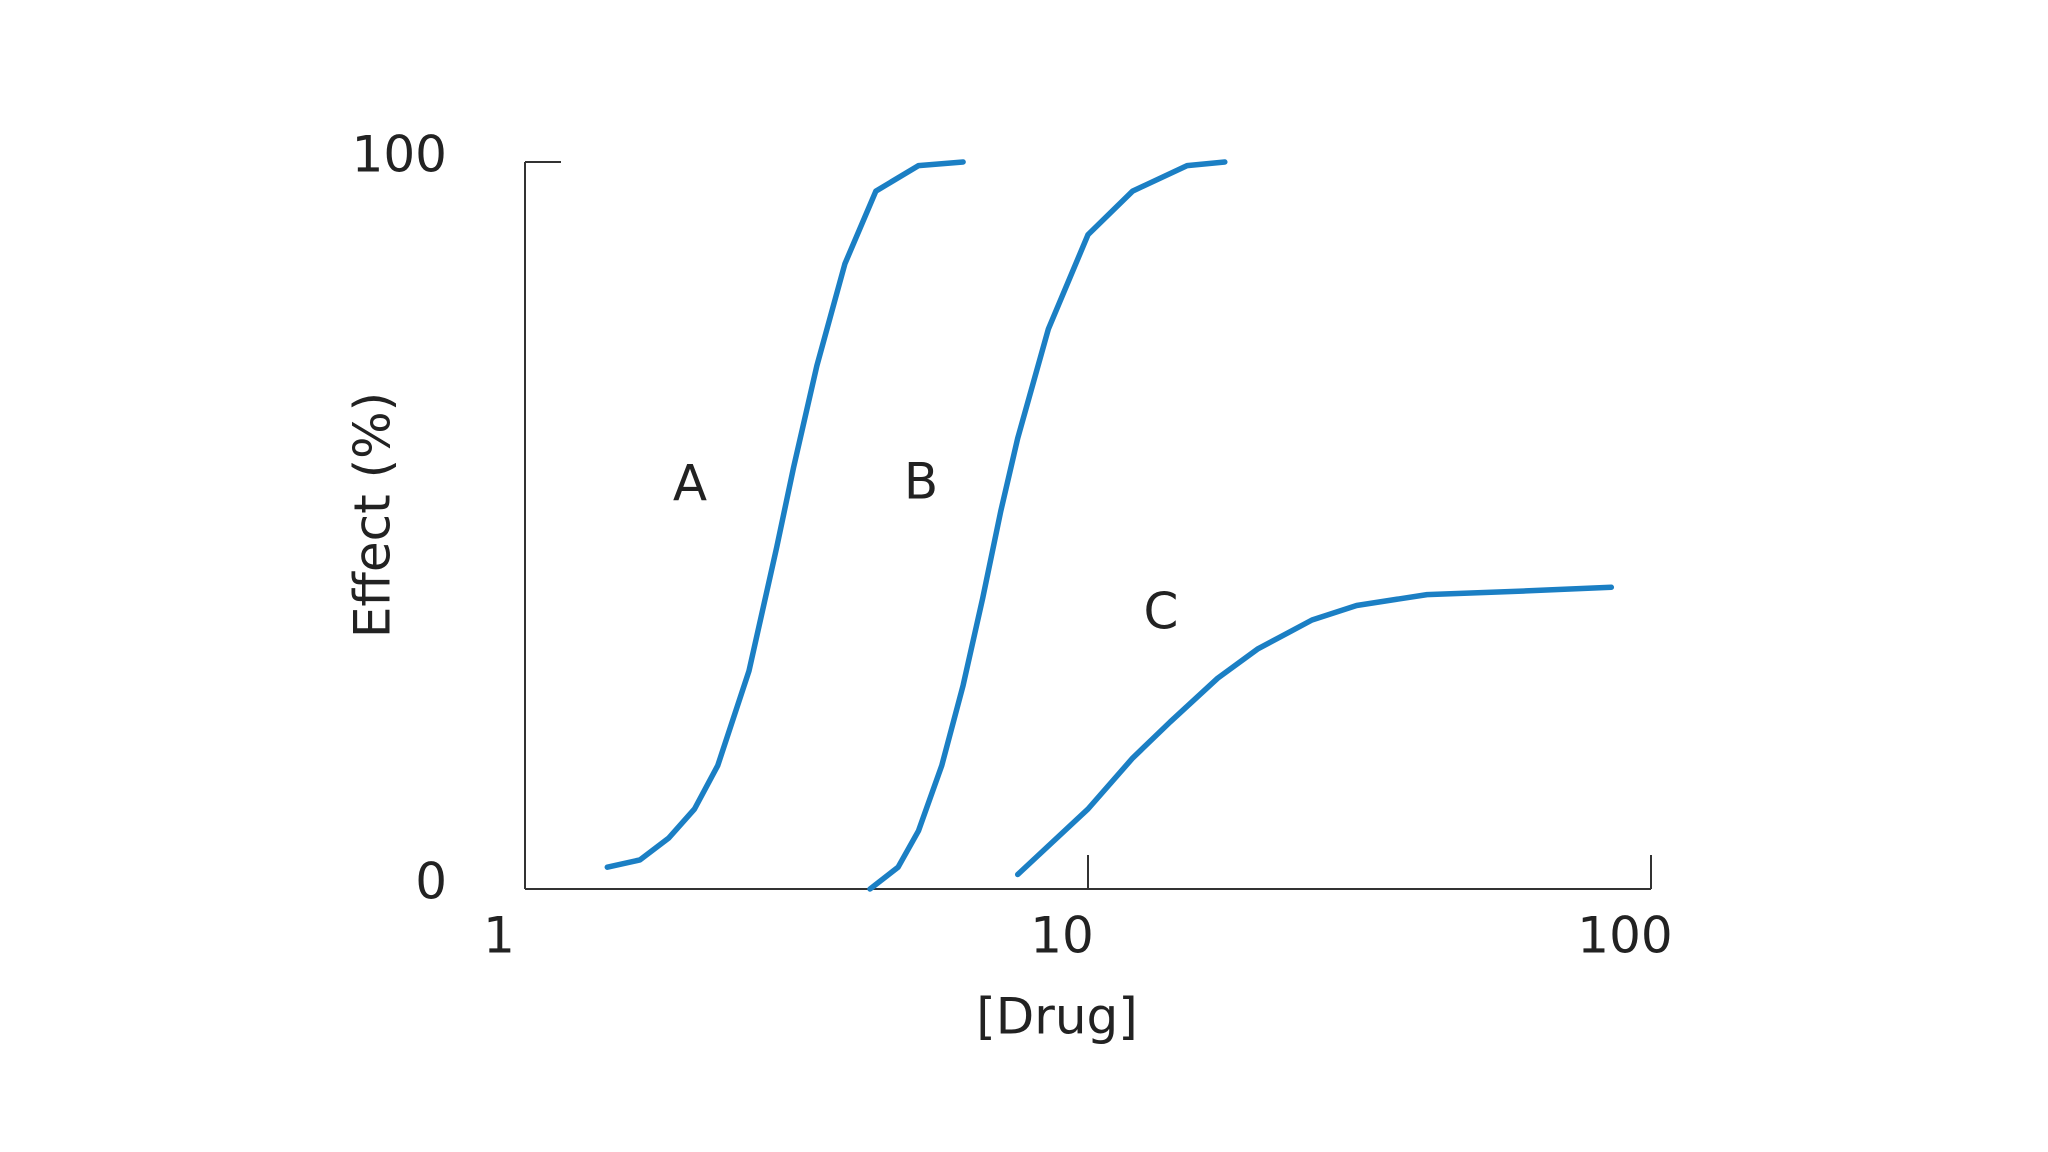 Image resolution: width=2048 pixels, height=1152 pixels. Describe the element at coordinates (399, 155) in the screenshot. I see `y-tick-label: 100` at that location.